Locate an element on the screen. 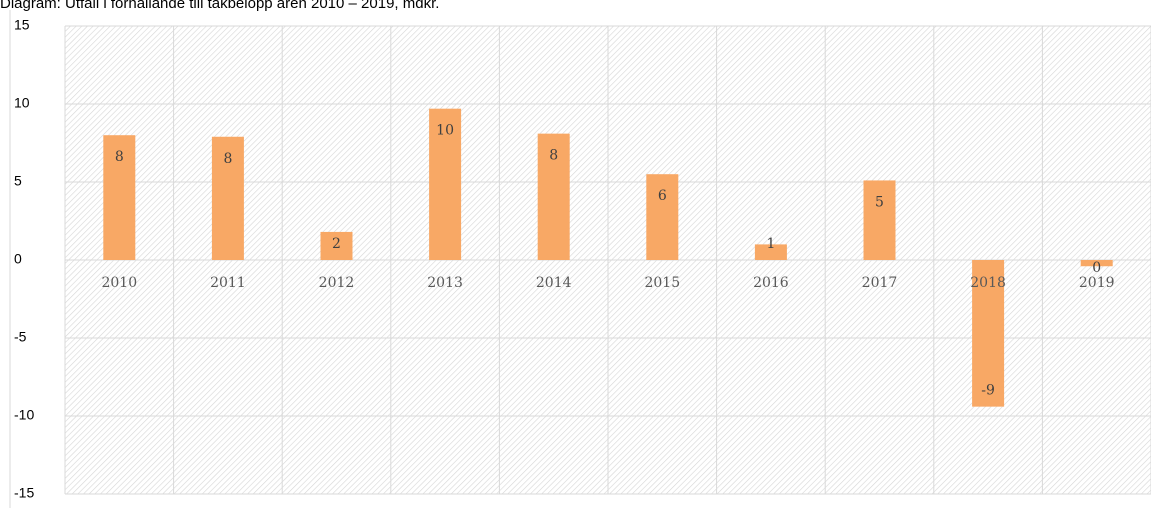  x-tick-label: 2017 is located at coordinates (880, 283).